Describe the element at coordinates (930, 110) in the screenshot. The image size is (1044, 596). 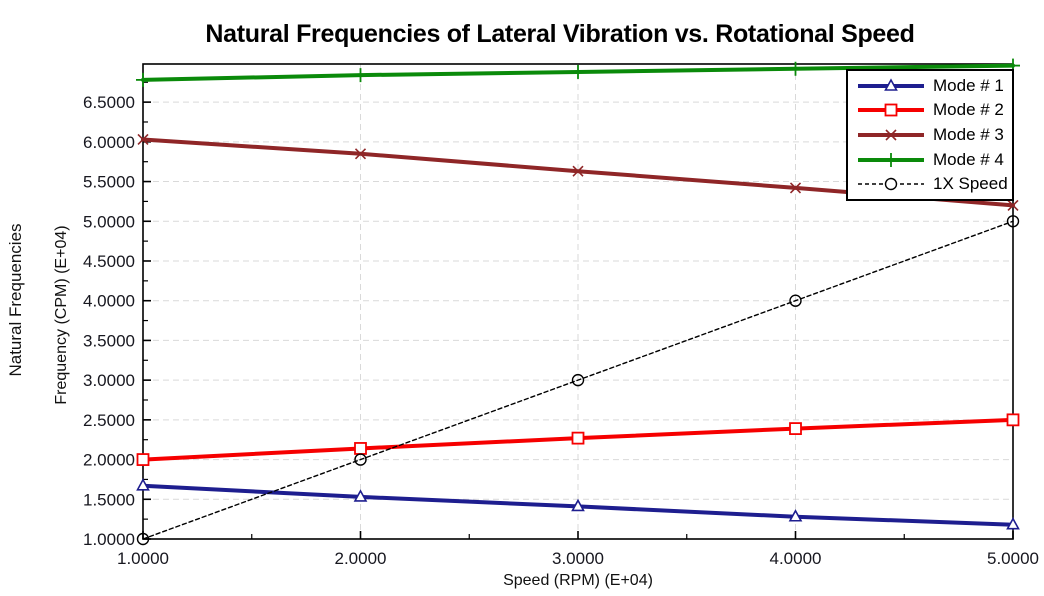
I see `legend-item-mode-2: Mode # 2` at that location.